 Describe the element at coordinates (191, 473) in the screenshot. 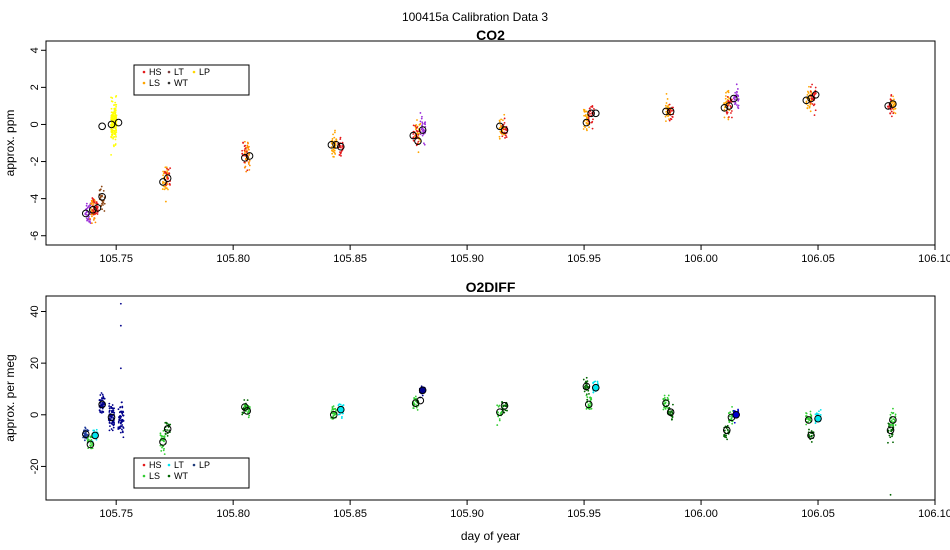

I see `legend-box` at that location.